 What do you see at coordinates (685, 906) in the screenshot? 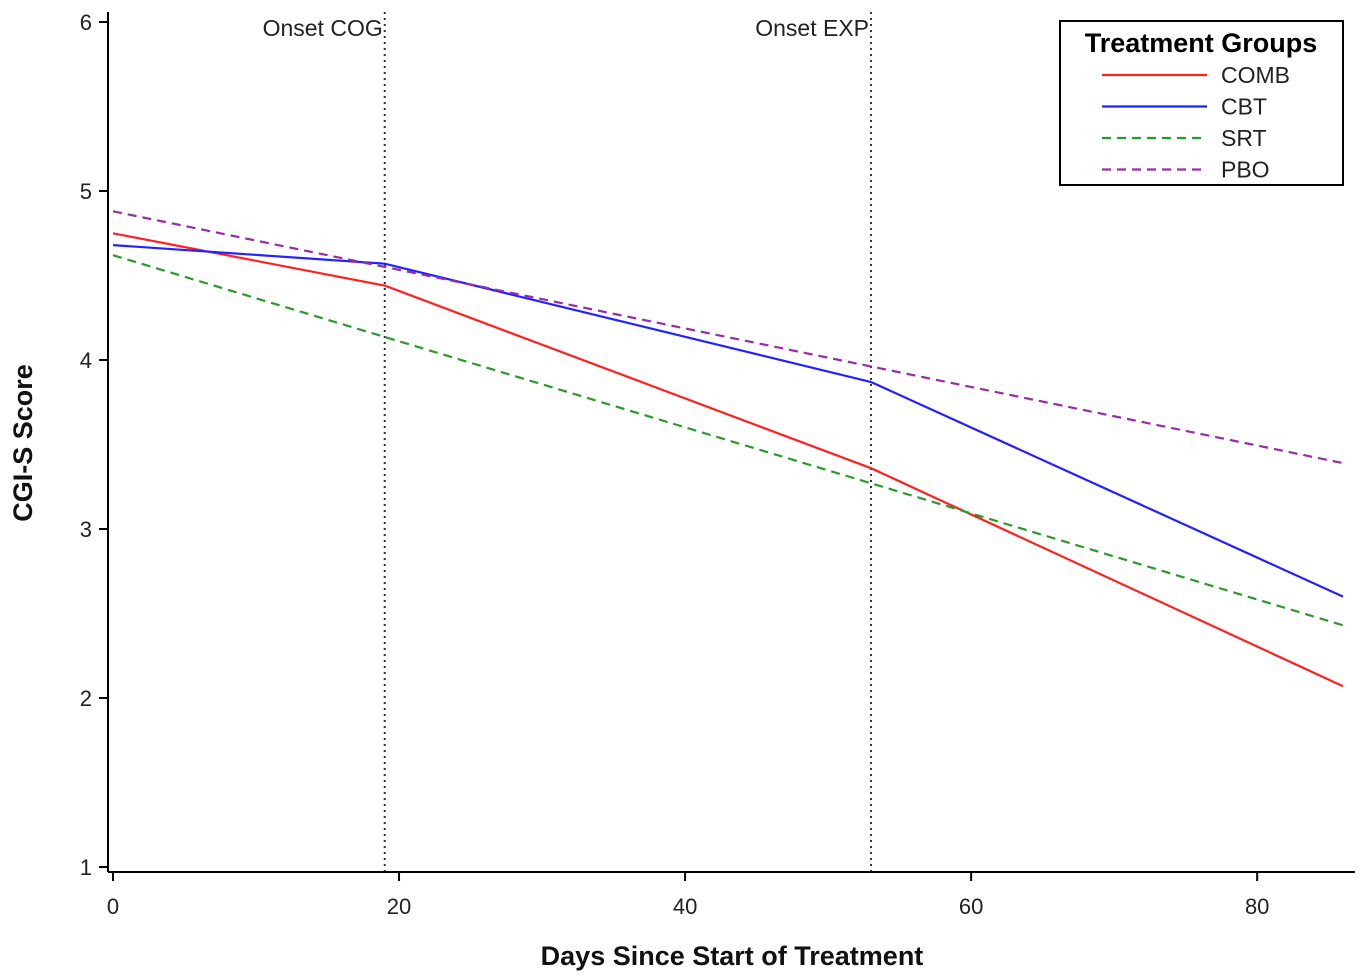
I see `x-tick-label: 40` at bounding box center [685, 906].